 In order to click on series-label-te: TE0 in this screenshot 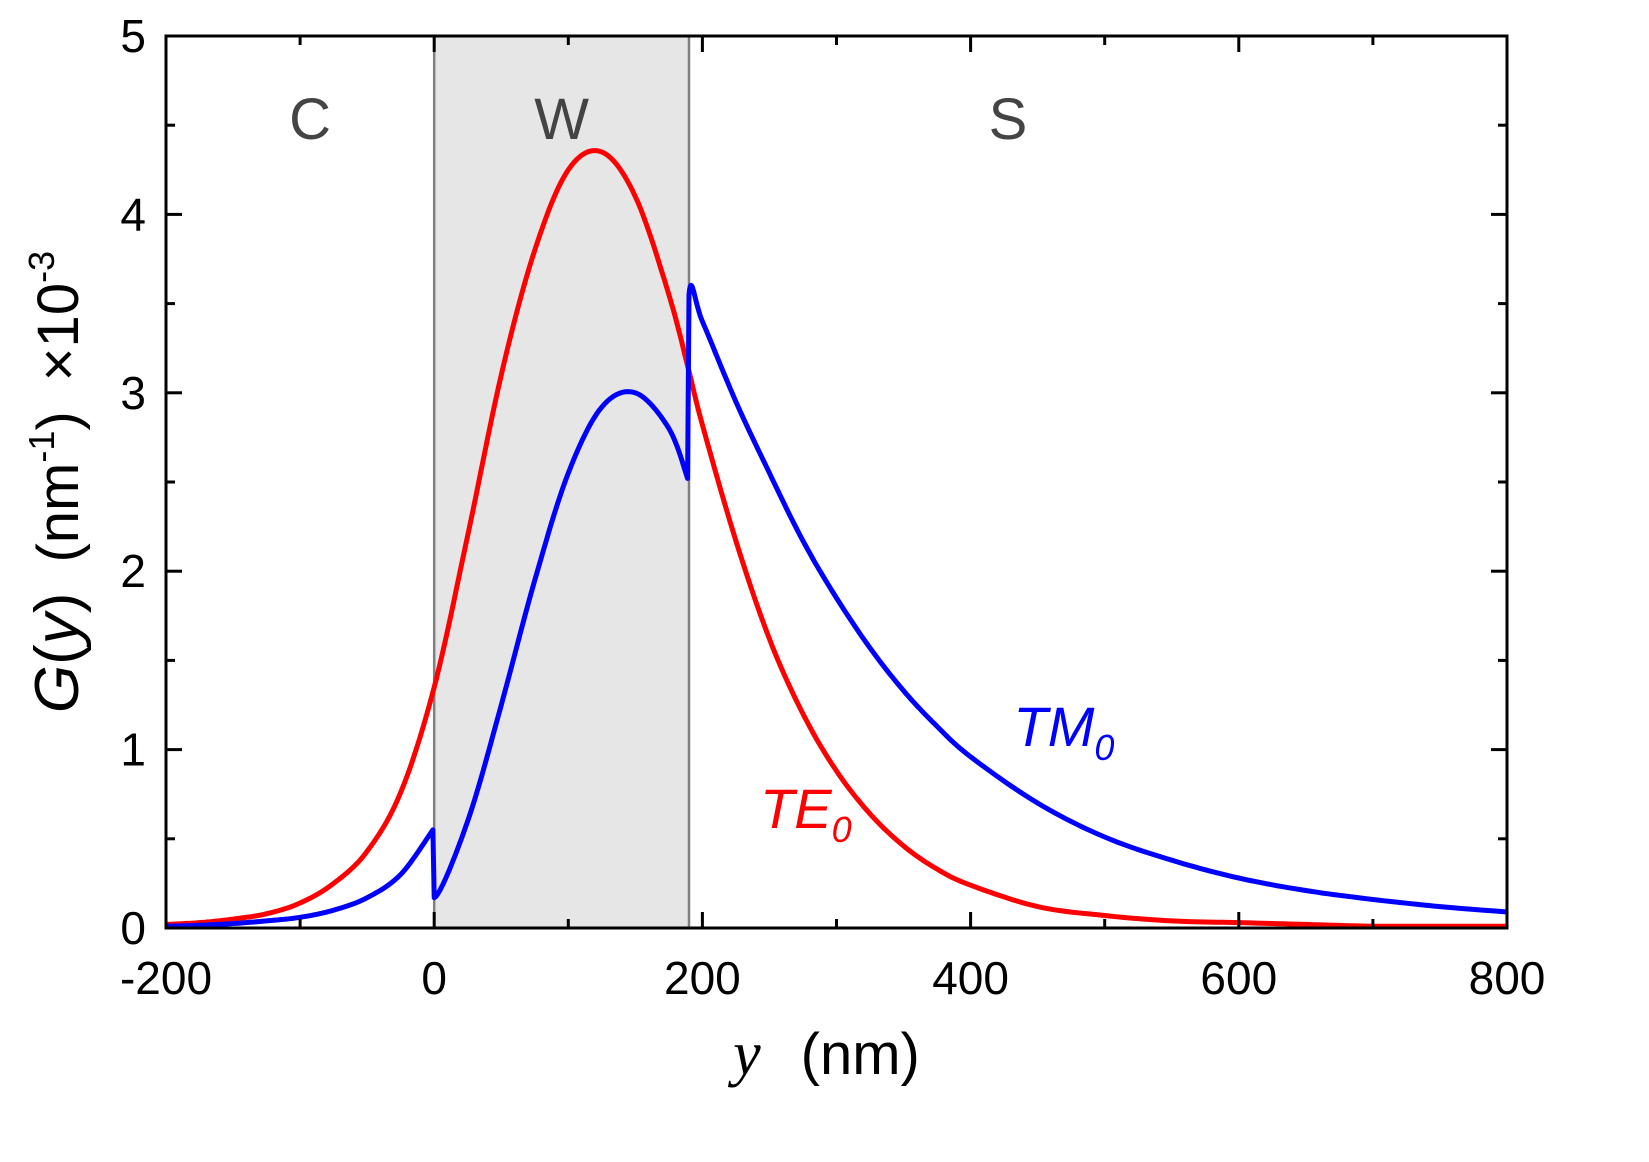, I will do `click(806, 813)`.